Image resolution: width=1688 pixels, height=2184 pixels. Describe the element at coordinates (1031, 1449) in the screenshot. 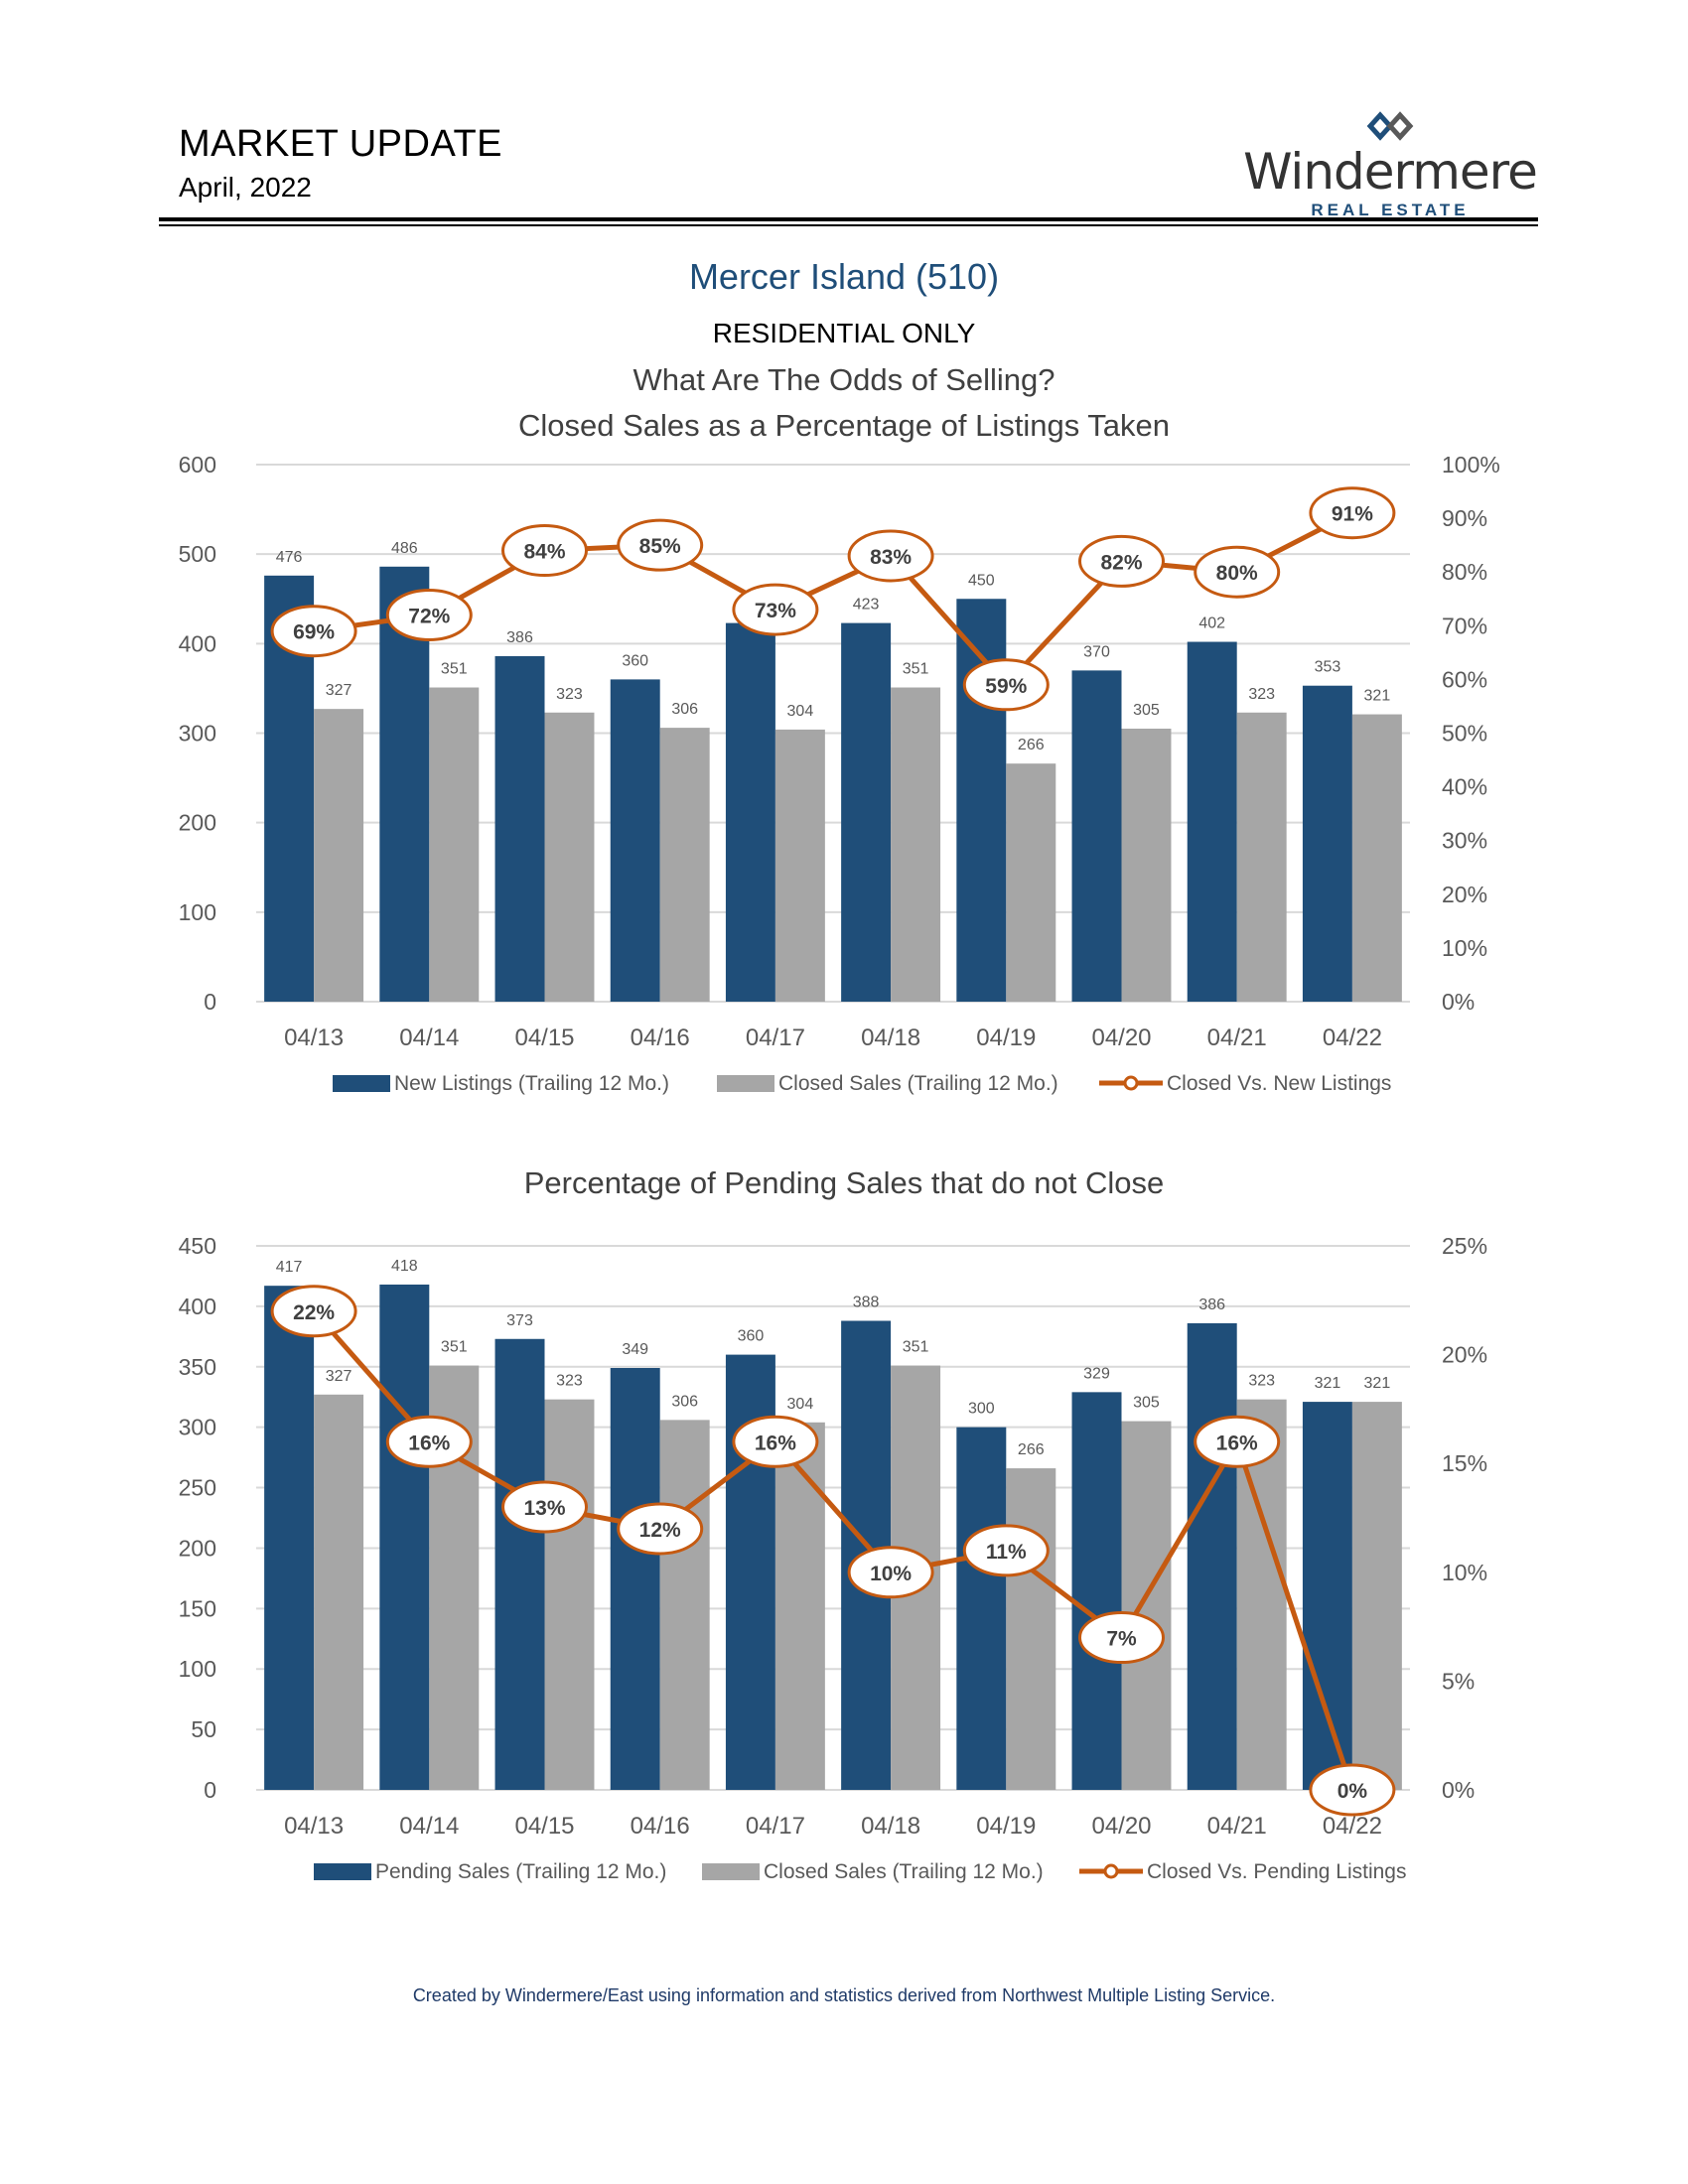

I see `bar-value-label: 266` at that location.